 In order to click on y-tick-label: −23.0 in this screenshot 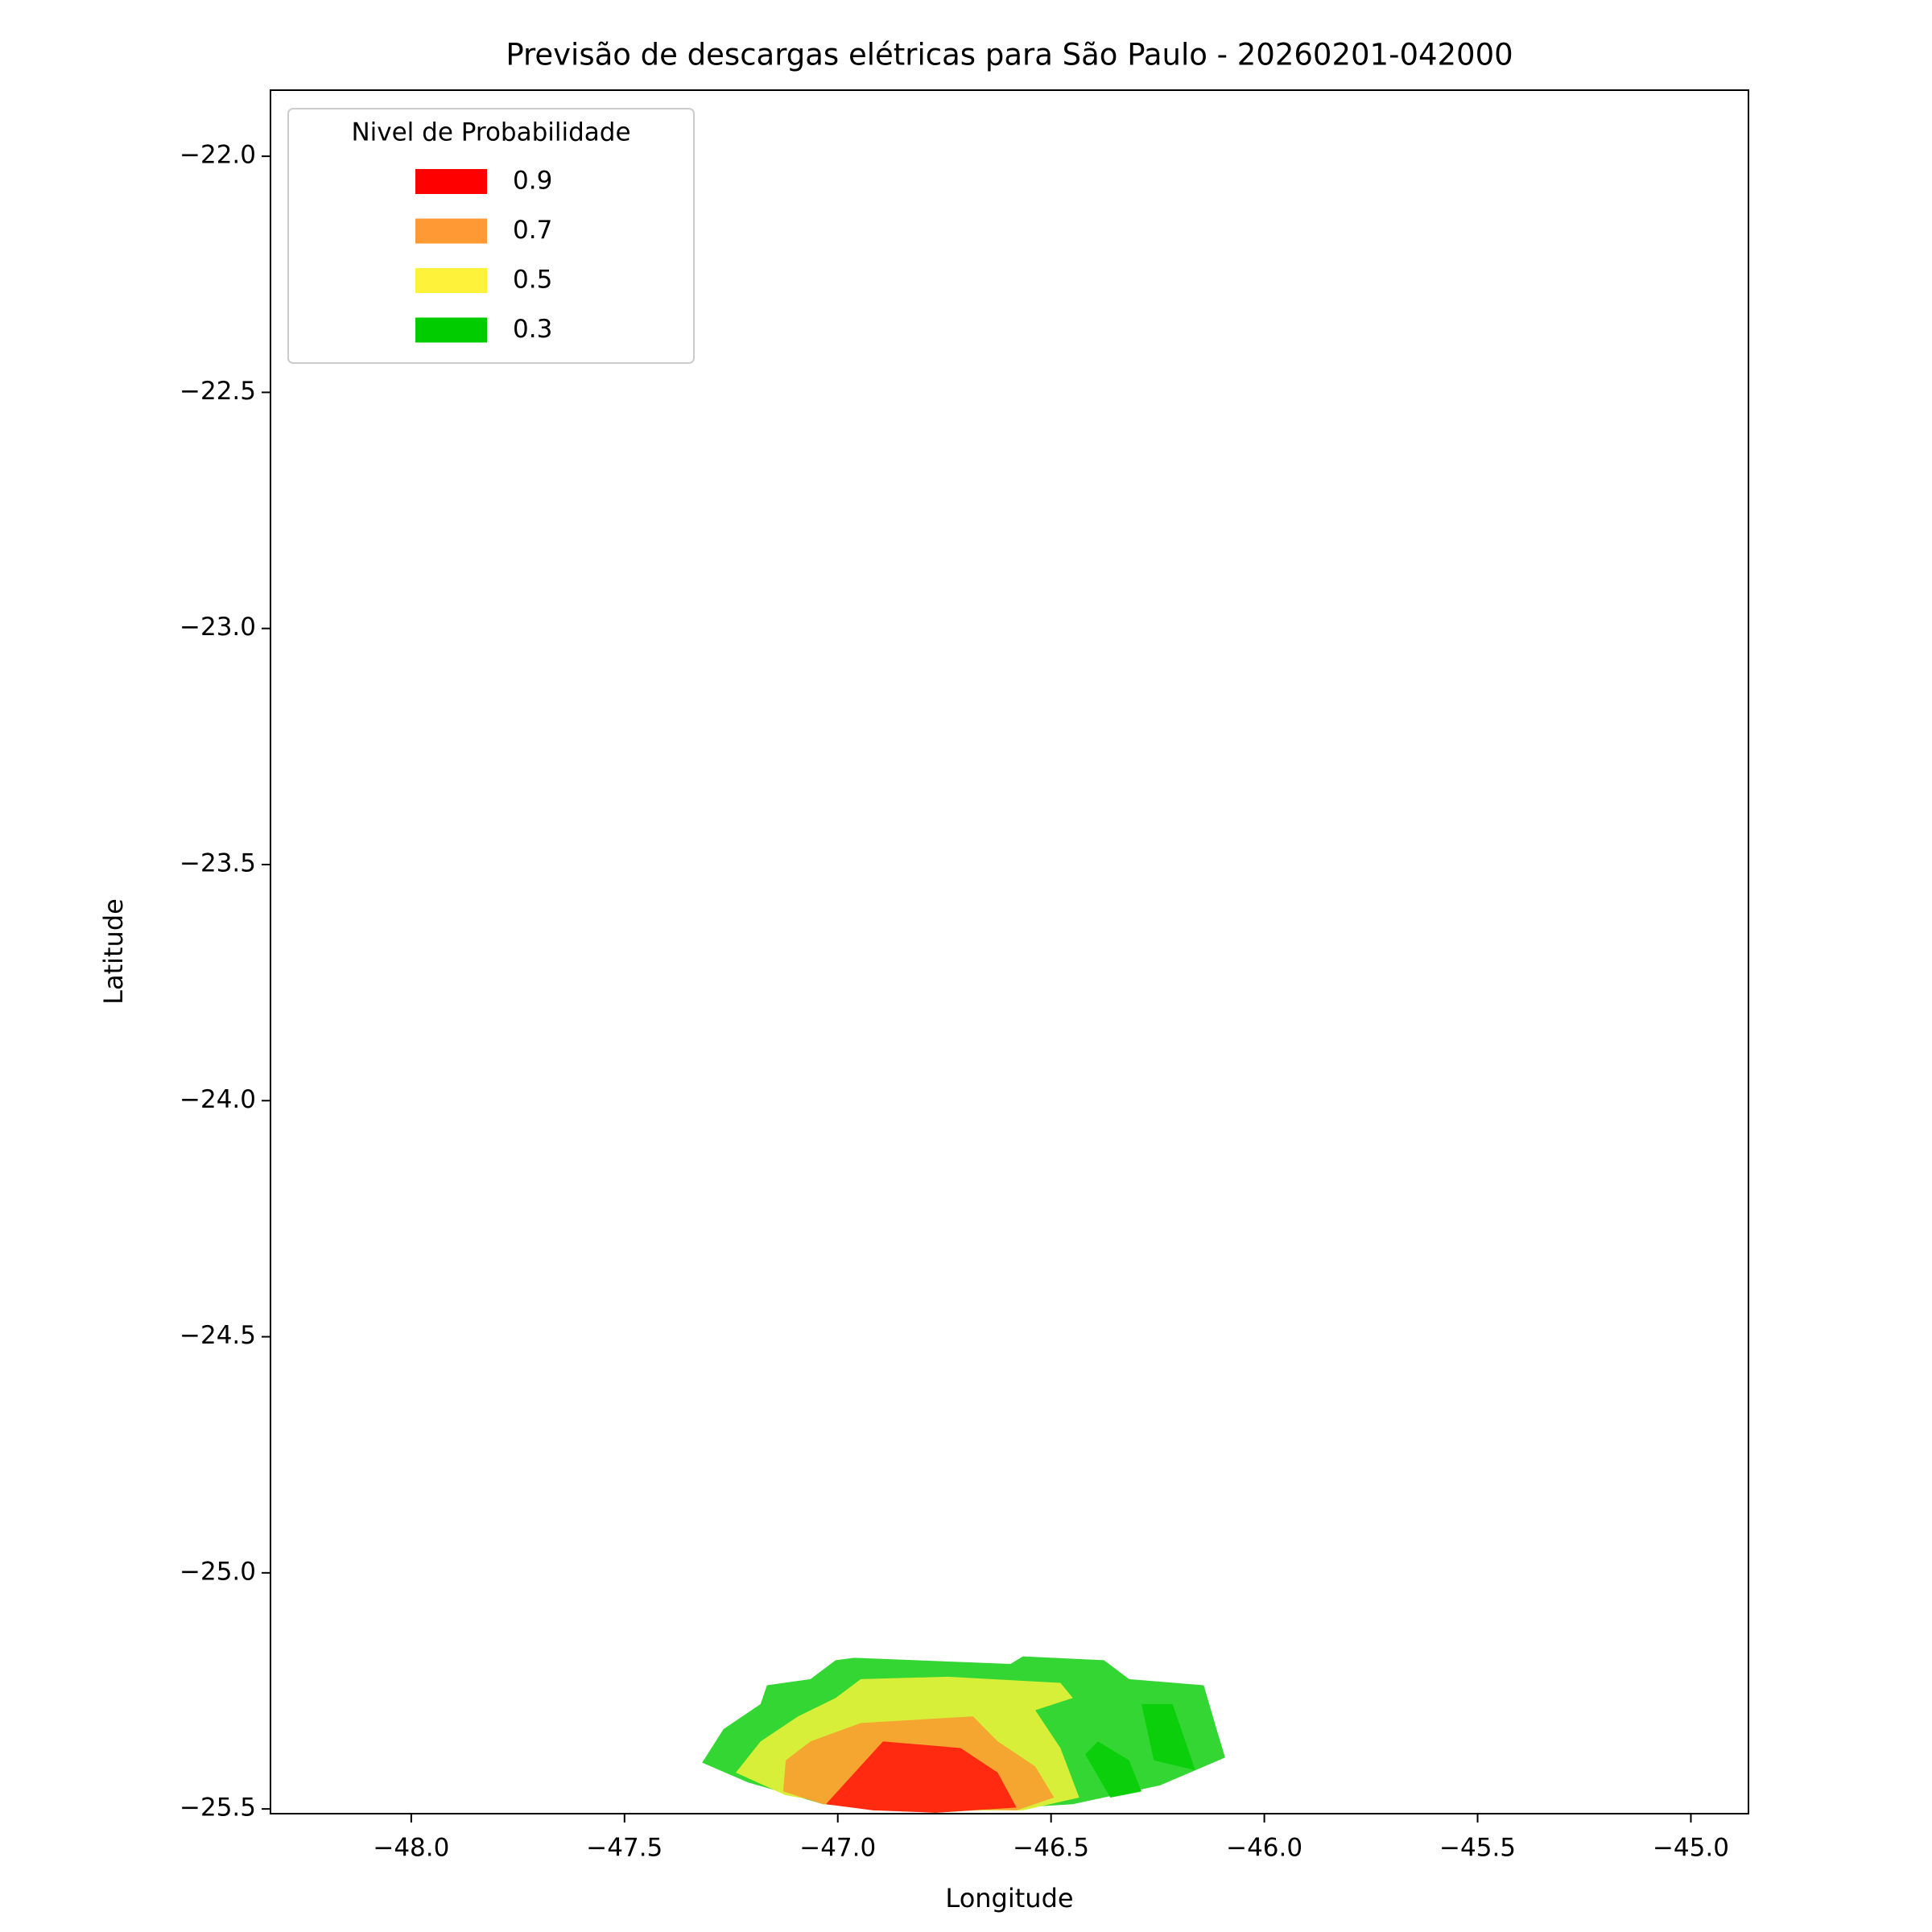, I will do `click(218, 627)`.